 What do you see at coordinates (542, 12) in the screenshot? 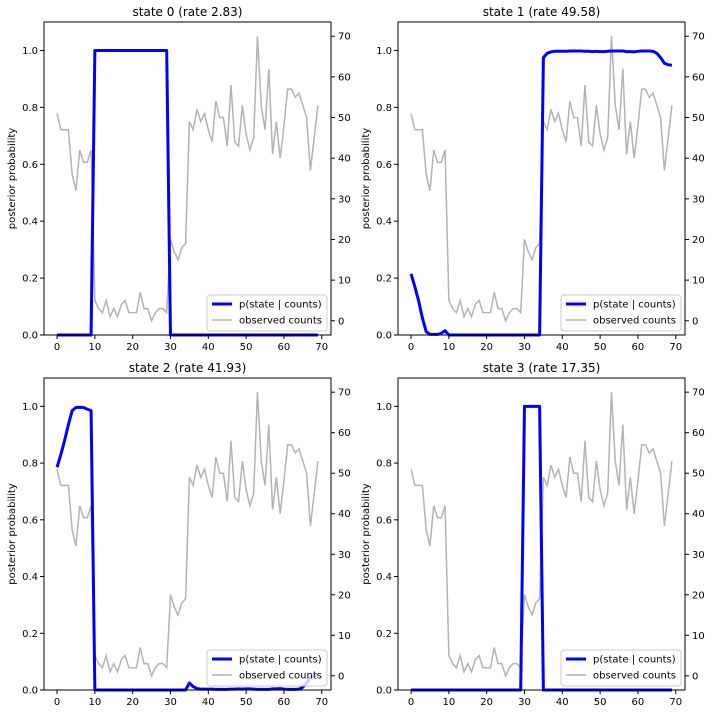
I see `subplot-title: state 1 (rate 49.58)` at bounding box center [542, 12].